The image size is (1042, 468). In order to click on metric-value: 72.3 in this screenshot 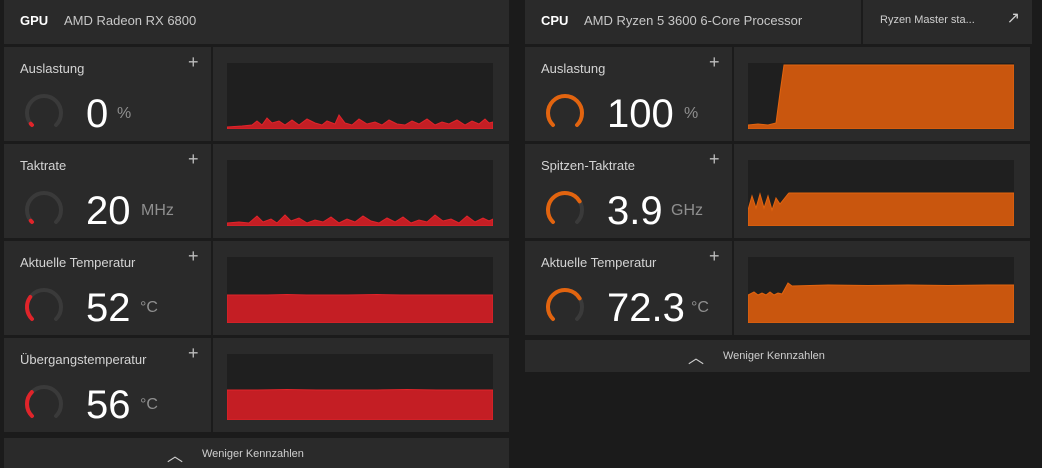, I will do `click(646, 308)`.